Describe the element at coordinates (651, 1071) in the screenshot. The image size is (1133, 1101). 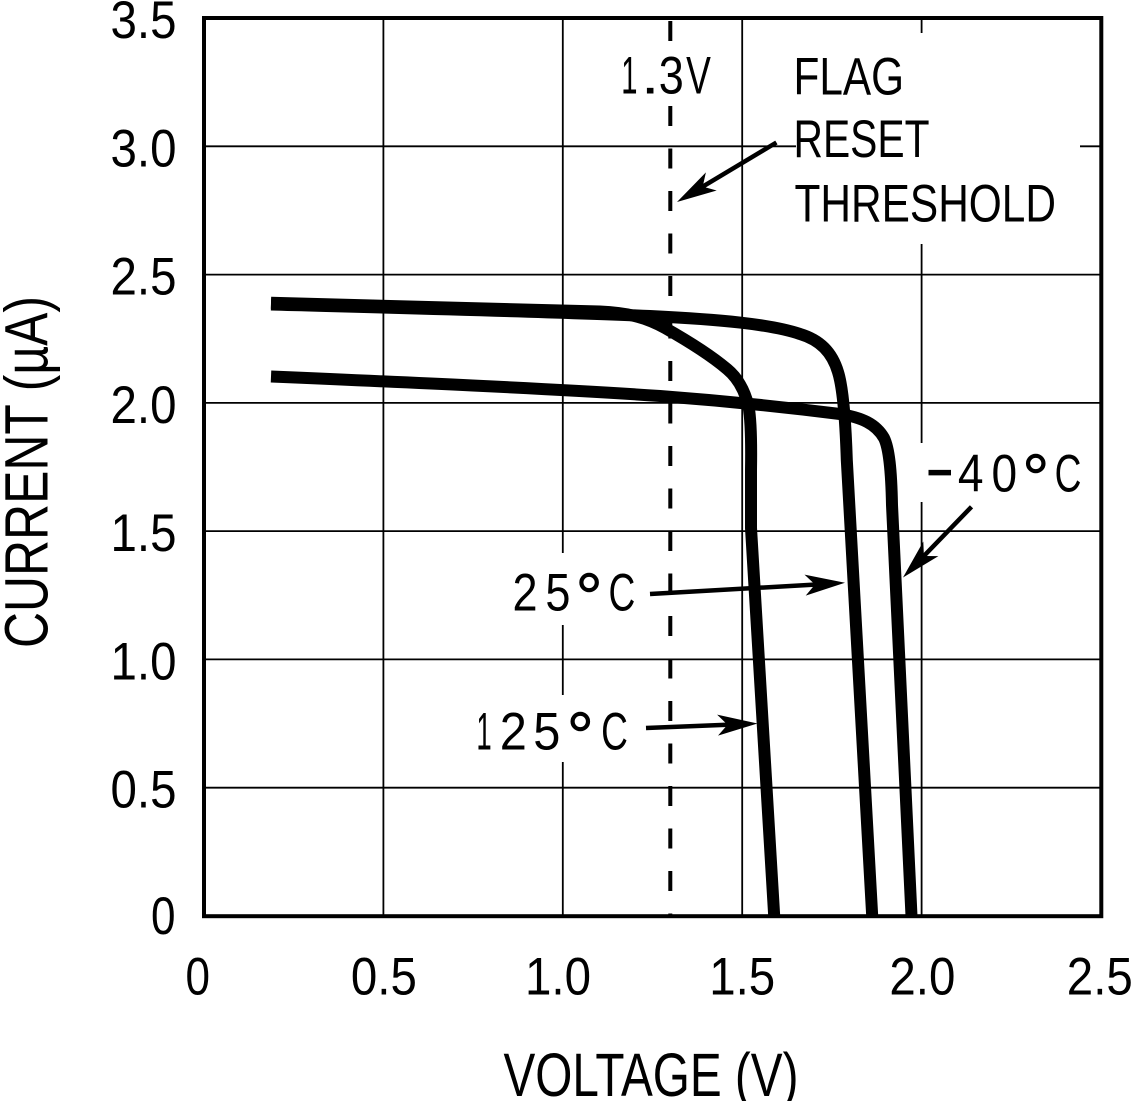
I see `svg-text: VOLTAGE (V)` at that location.